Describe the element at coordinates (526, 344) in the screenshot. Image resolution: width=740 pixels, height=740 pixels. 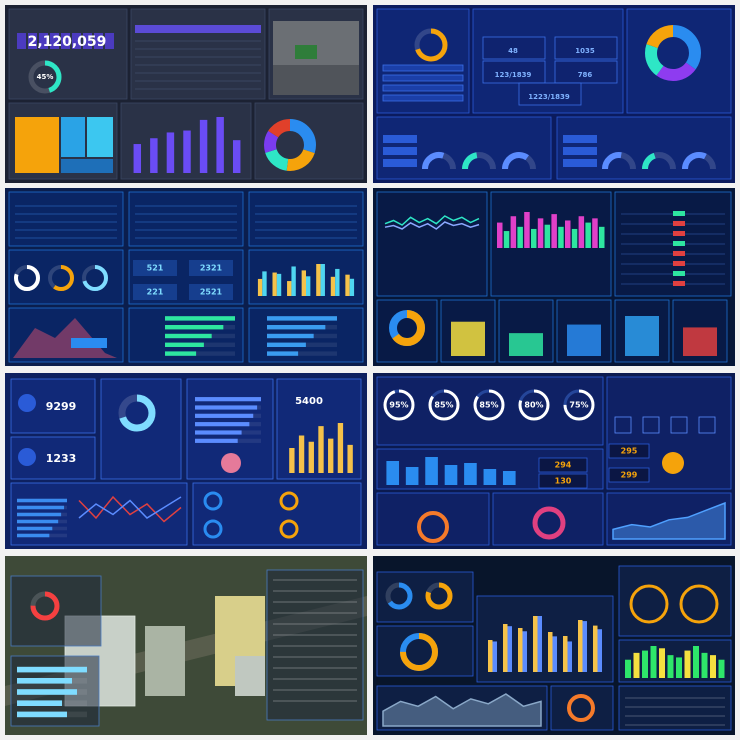
I see `level-bar` at that location.